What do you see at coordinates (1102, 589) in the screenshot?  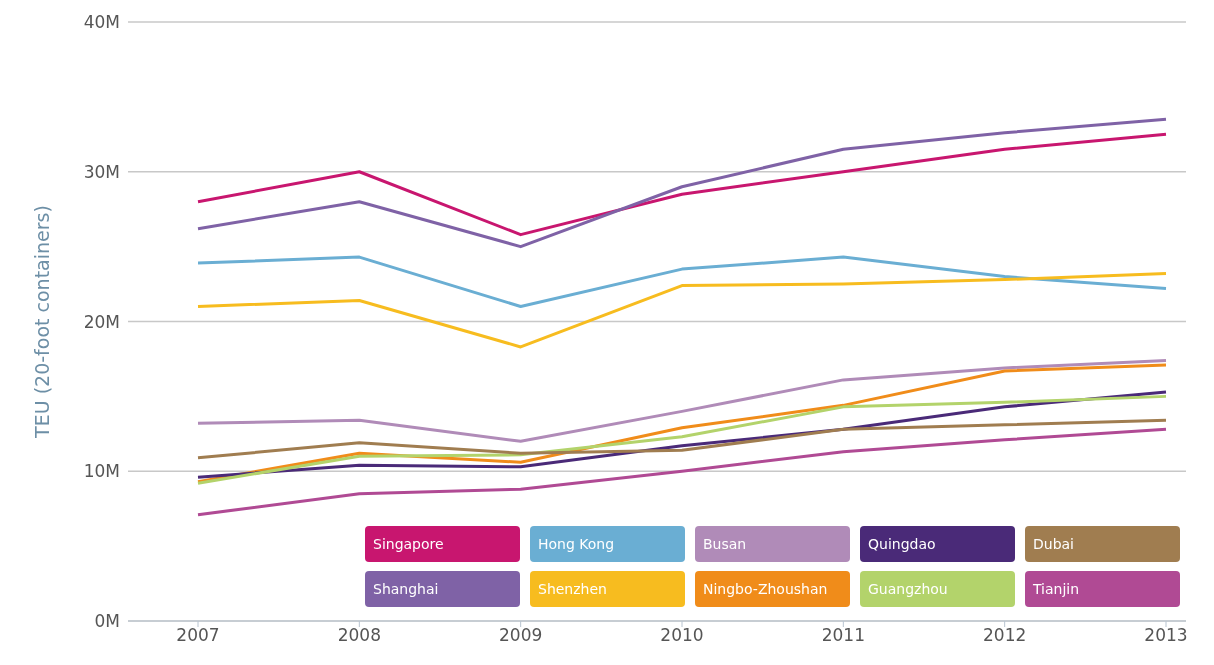 I see `text: Tianjin` at bounding box center [1102, 589].